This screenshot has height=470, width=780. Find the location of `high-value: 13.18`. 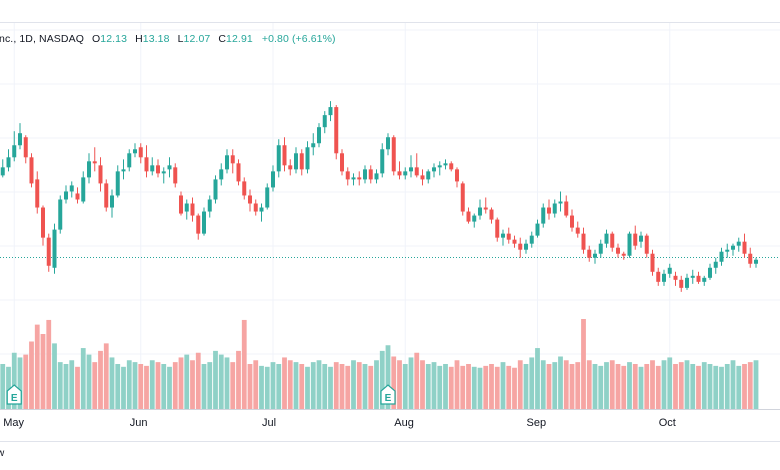

high-value: 13.18 is located at coordinates (156, 39).